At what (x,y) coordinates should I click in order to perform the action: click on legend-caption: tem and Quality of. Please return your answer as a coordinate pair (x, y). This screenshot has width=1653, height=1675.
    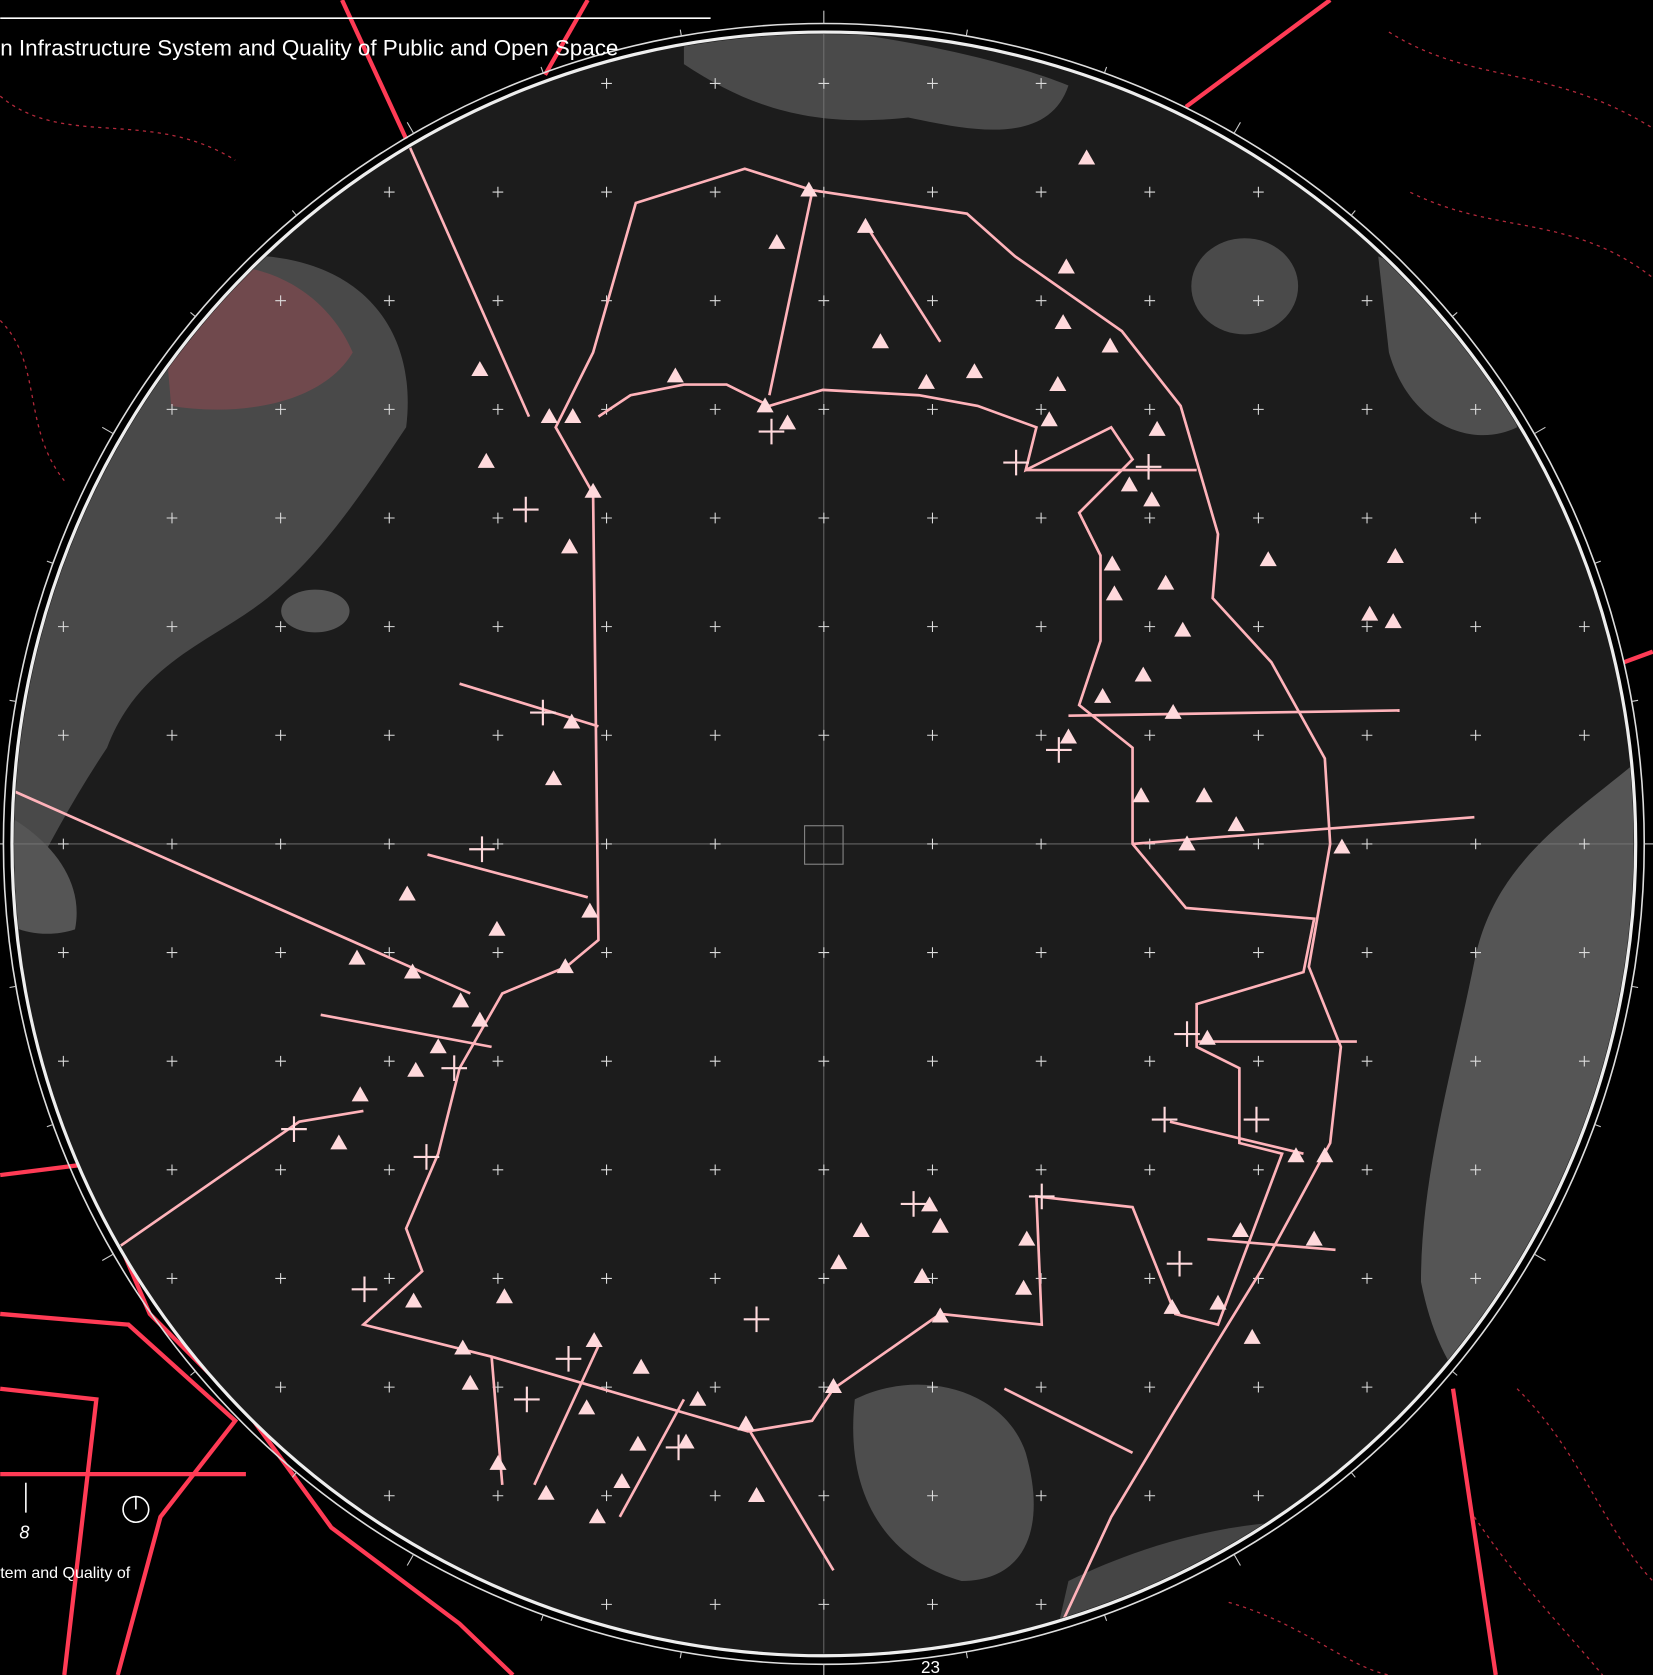
    Looking at the image, I should click on (65, 1573).